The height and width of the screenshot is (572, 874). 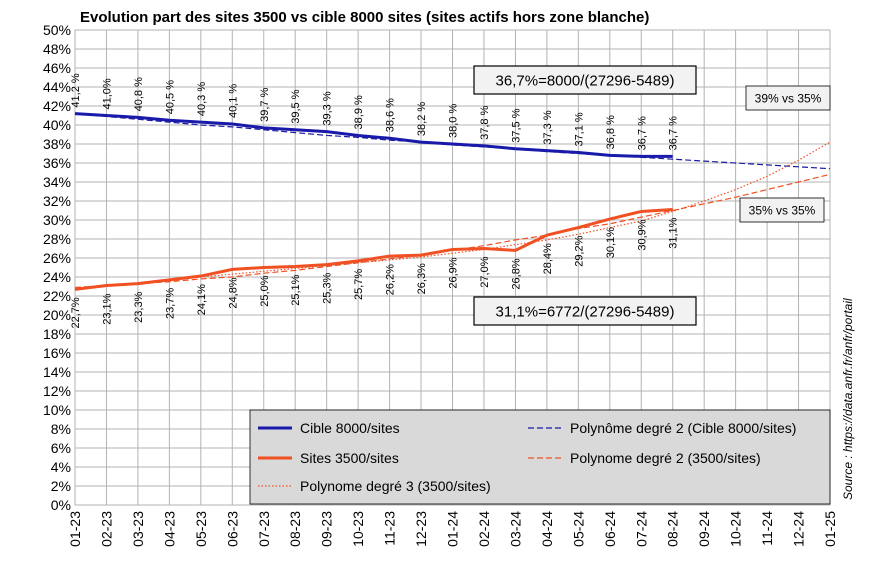 What do you see at coordinates (683, 428) in the screenshot?
I see `legend-label: Polynôme degré 2 (Cible 8000/sites)` at bounding box center [683, 428].